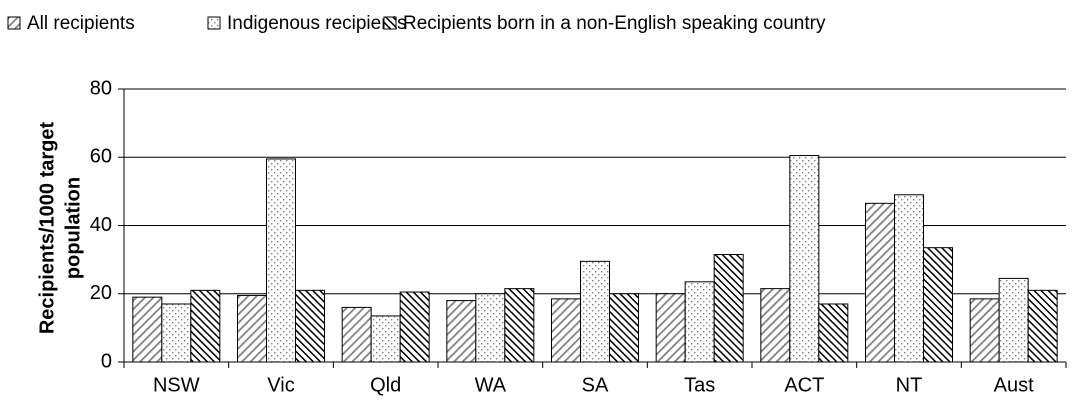 The width and height of the screenshot is (1081, 410). What do you see at coordinates (101, 293) in the screenshot?
I see `y-tick-label: 20` at bounding box center [101, 293].